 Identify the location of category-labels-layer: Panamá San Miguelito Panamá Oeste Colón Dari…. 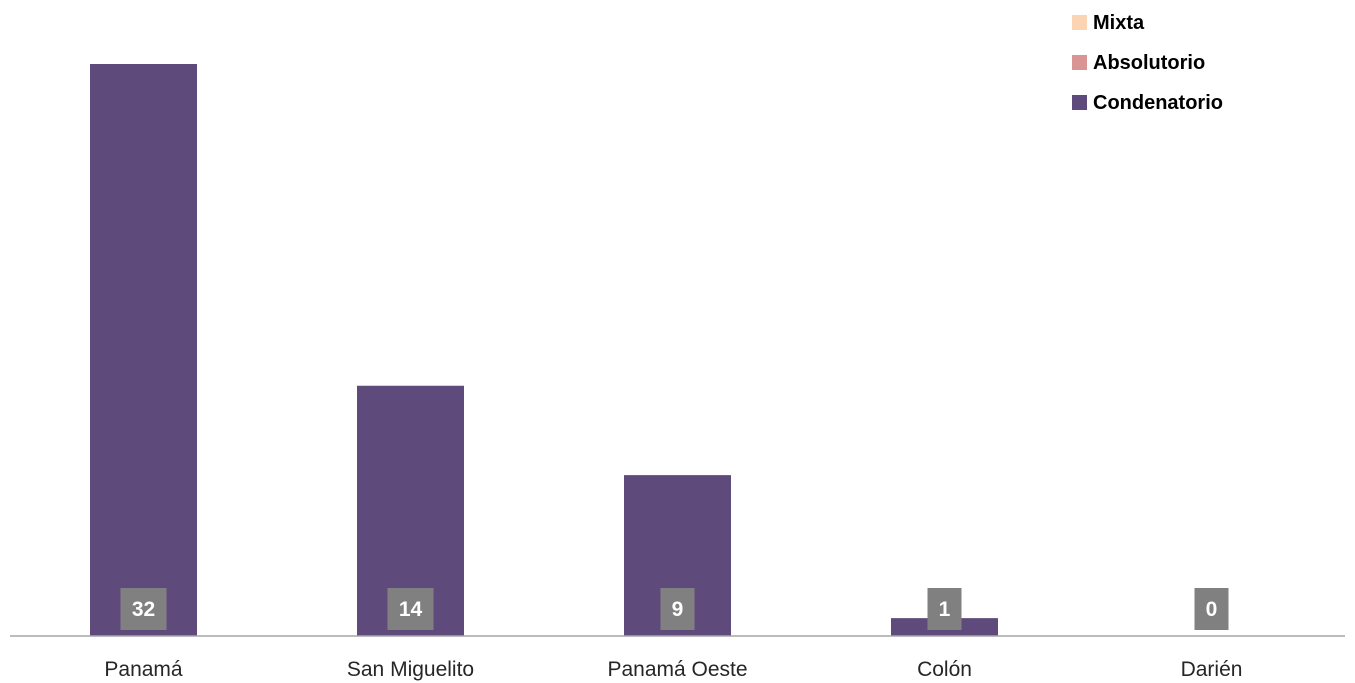
(673, 669).